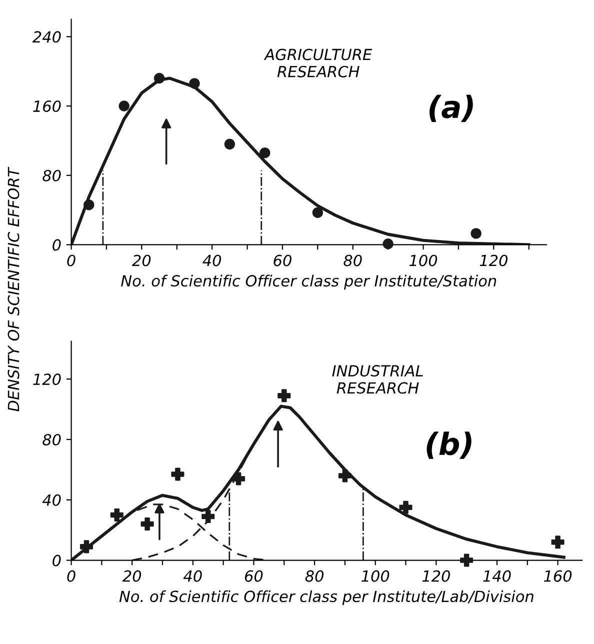 Image resolution: width=594 pixels, height=644 pixels. What do you see at coordinates (51, 500) in the screenshot?
I see `y-tick-label: 40` at bounding box center [51, 500].